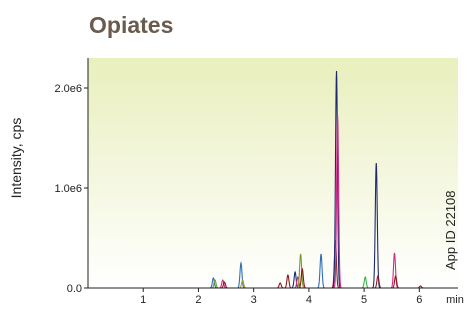  I want to click on y-tick-label-0: 0.0, so click(74, 289).